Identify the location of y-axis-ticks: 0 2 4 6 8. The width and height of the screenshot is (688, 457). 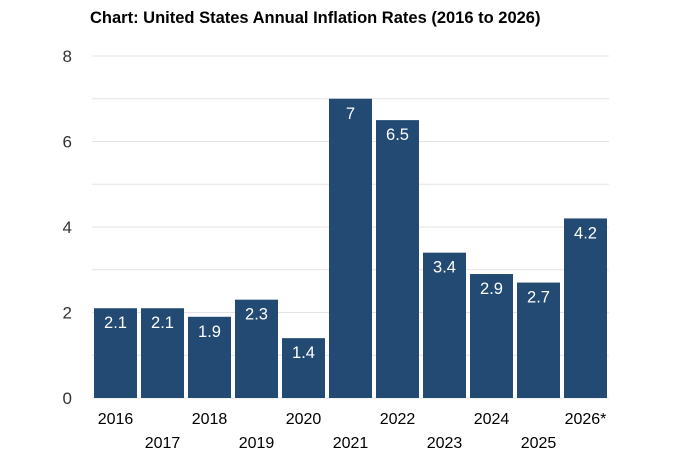
(67, 227).